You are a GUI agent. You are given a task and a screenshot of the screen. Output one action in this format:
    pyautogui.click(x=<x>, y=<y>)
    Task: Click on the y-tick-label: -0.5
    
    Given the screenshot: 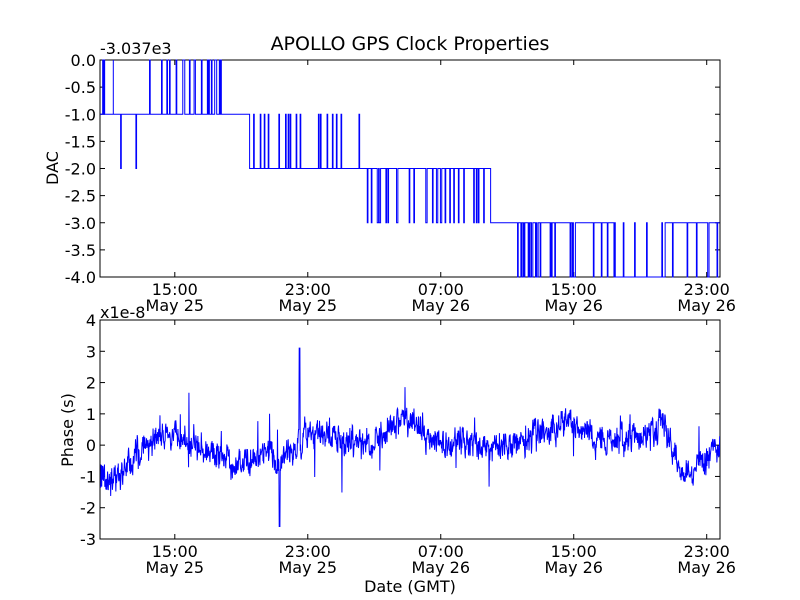 What is the action you would take?
    pyautogui.click(x=80, y=87)
    